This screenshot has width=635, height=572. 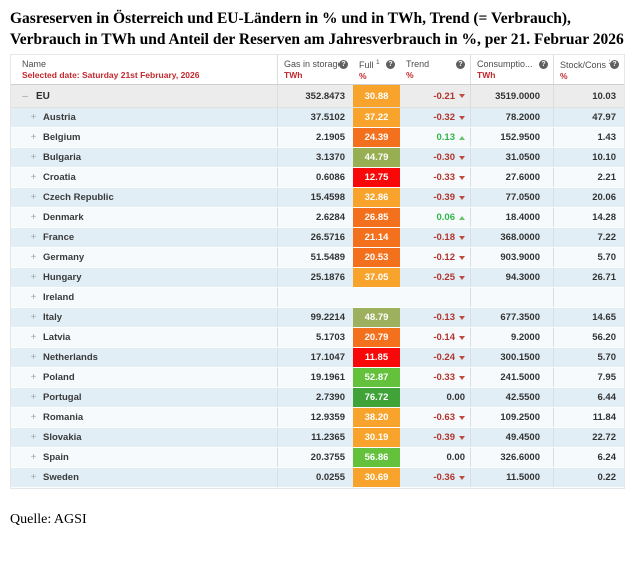 What do you see at coordinates (376, 257) in the screenshot?
I see `full-badge: 20.53` at bounding box center [376, 257].